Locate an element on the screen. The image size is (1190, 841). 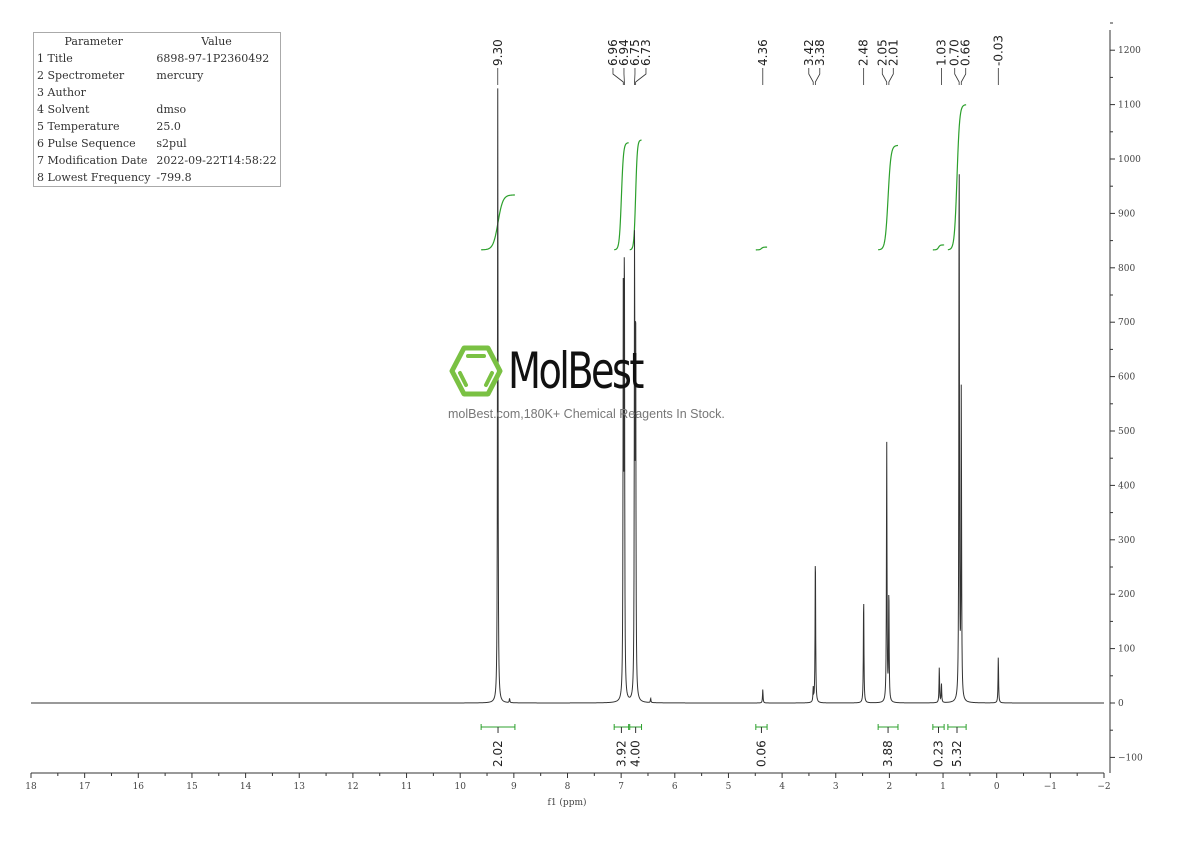
table-row: 1 Title 6898-97-1P2360492 is located at coordinates (157, 58).